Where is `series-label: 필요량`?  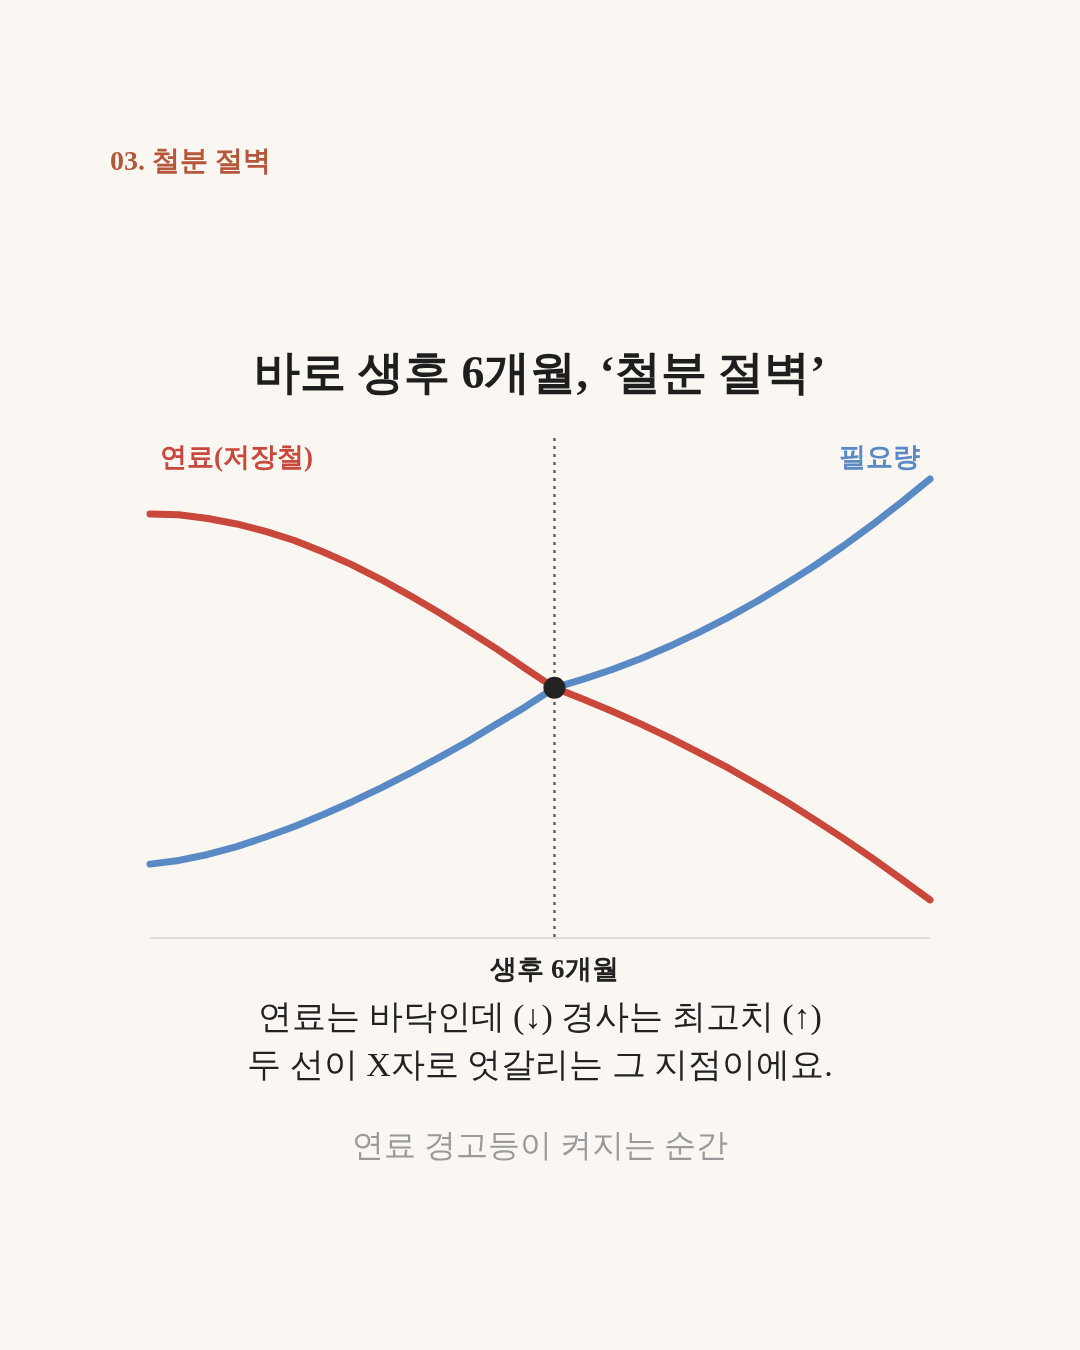
series-label: 필요량 is located at coordinates (879, 457).